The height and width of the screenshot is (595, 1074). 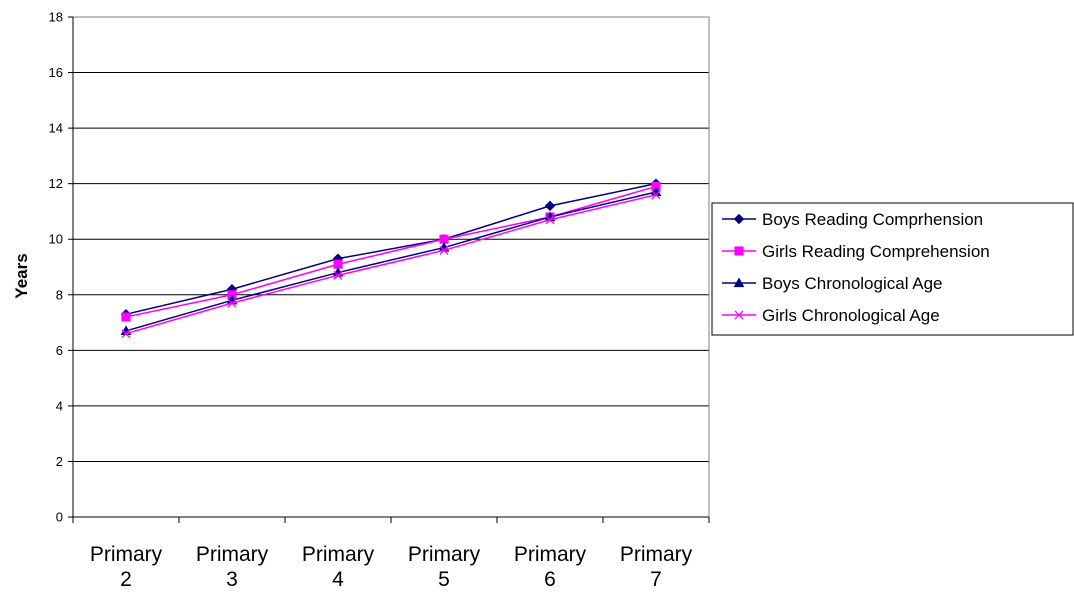 I want to click on y-tick-label: 6, so click(x=59, y=350).